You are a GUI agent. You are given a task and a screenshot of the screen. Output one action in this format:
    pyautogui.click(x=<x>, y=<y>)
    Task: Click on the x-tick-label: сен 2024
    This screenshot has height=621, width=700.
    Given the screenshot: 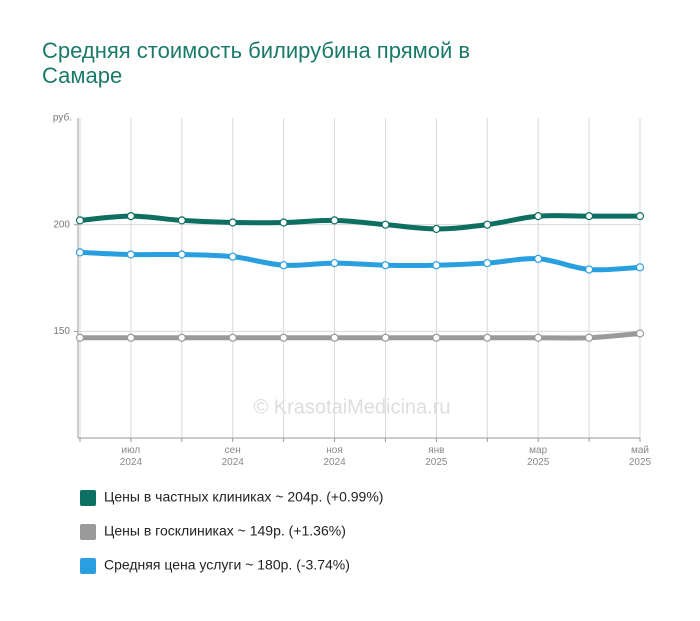 What is the action you would take?
    pyautogui.click(x=233, y=456)
    